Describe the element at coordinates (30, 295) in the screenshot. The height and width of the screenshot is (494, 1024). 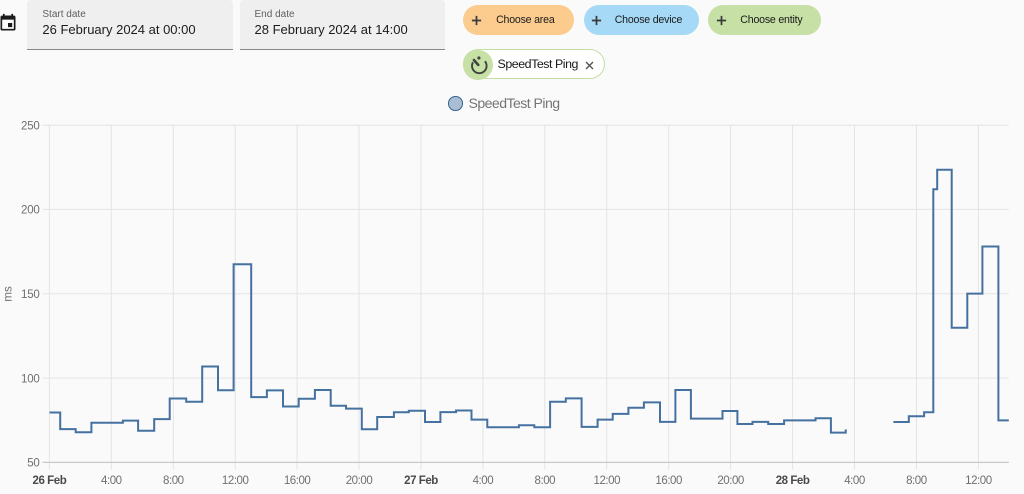
I see `svg-text: 150` at that location.